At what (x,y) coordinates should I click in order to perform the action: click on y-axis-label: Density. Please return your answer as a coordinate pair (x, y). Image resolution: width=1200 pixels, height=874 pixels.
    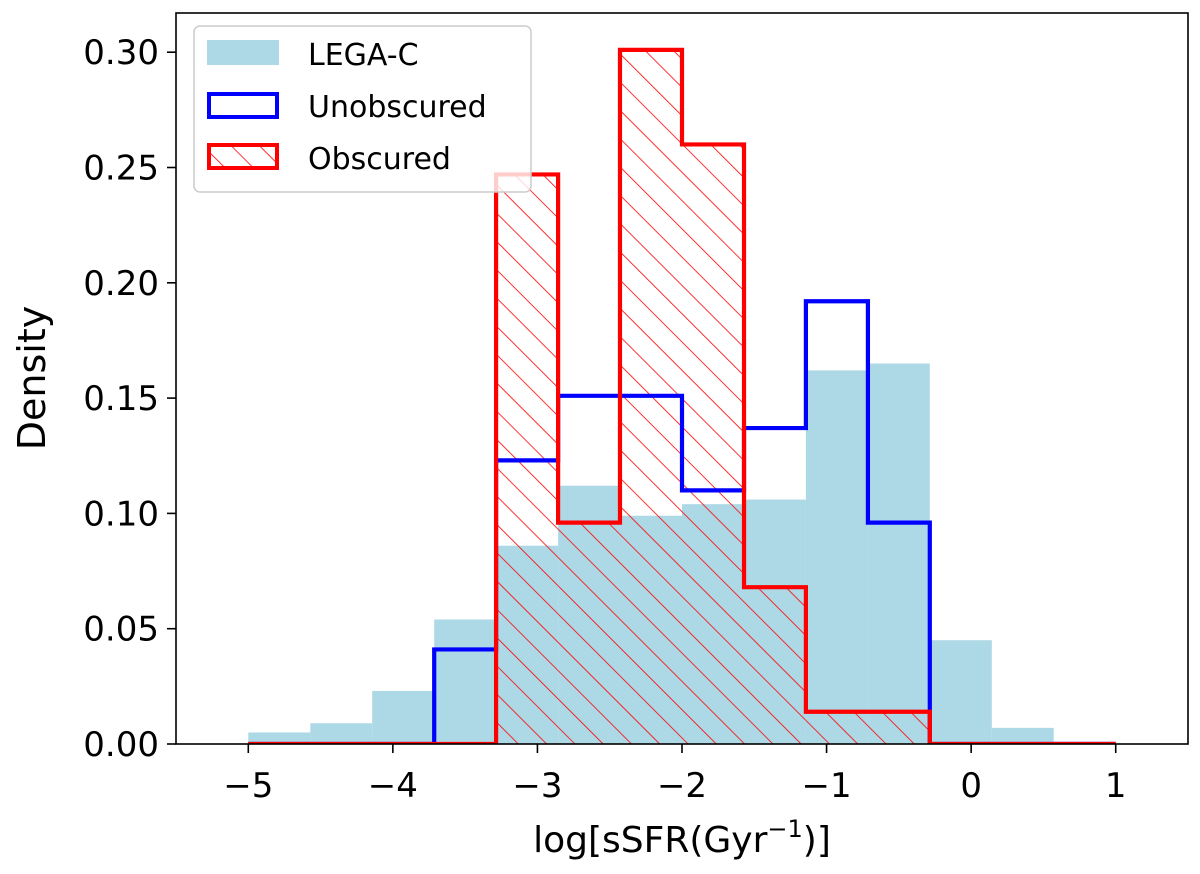
    Looking at the image, I should click on (32, 378).